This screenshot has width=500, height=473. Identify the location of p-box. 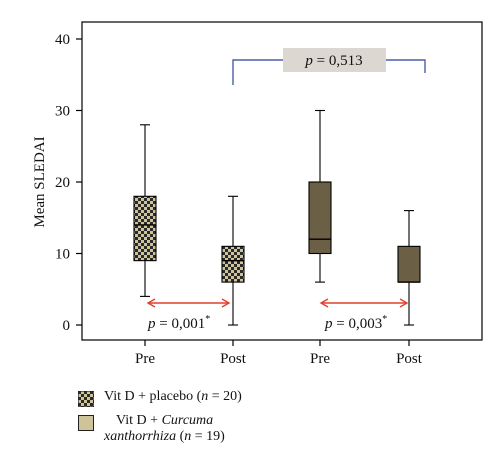
(334, 60).